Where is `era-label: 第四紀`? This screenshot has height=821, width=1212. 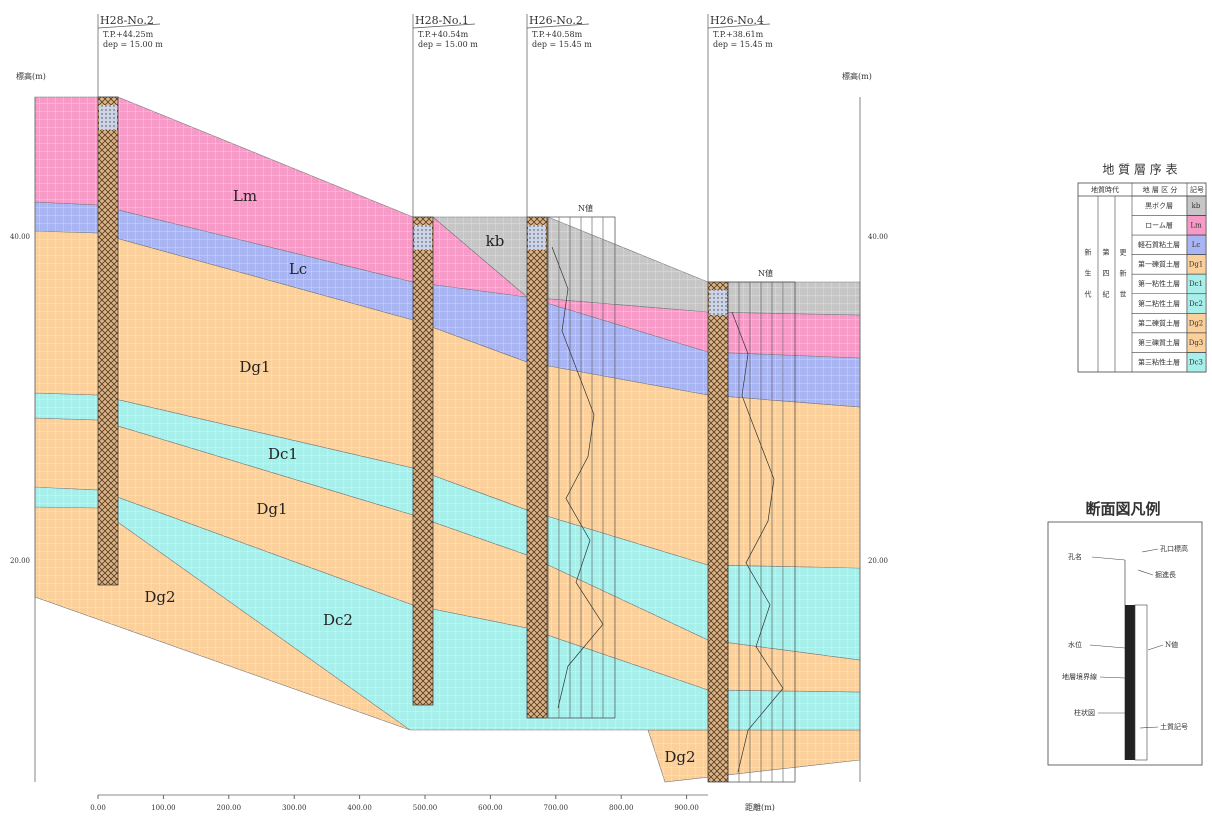
era-label: 第四紀 is located at coordinates (1106, 280).